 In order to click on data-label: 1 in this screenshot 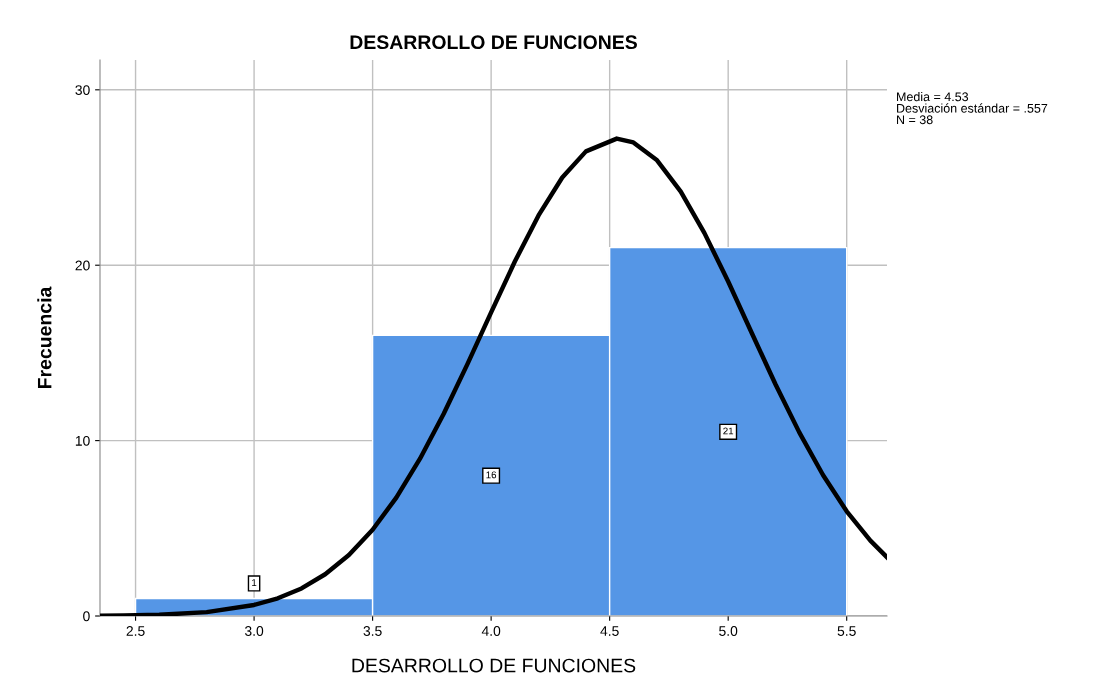, I will do `click(254, 582)`.